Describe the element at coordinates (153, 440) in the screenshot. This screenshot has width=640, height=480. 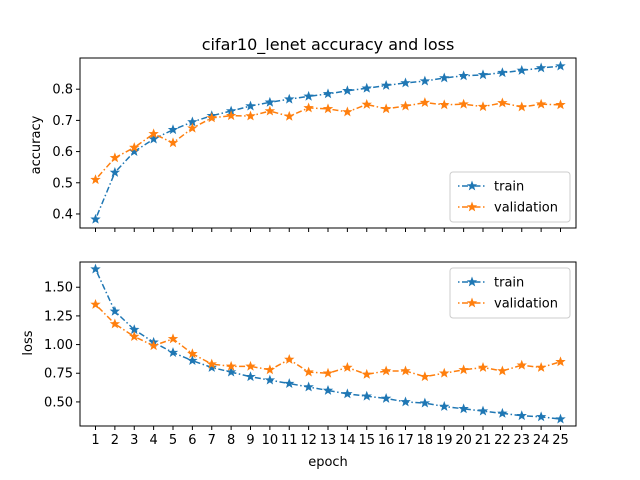
I see `x-tick-label: 4` at that location.